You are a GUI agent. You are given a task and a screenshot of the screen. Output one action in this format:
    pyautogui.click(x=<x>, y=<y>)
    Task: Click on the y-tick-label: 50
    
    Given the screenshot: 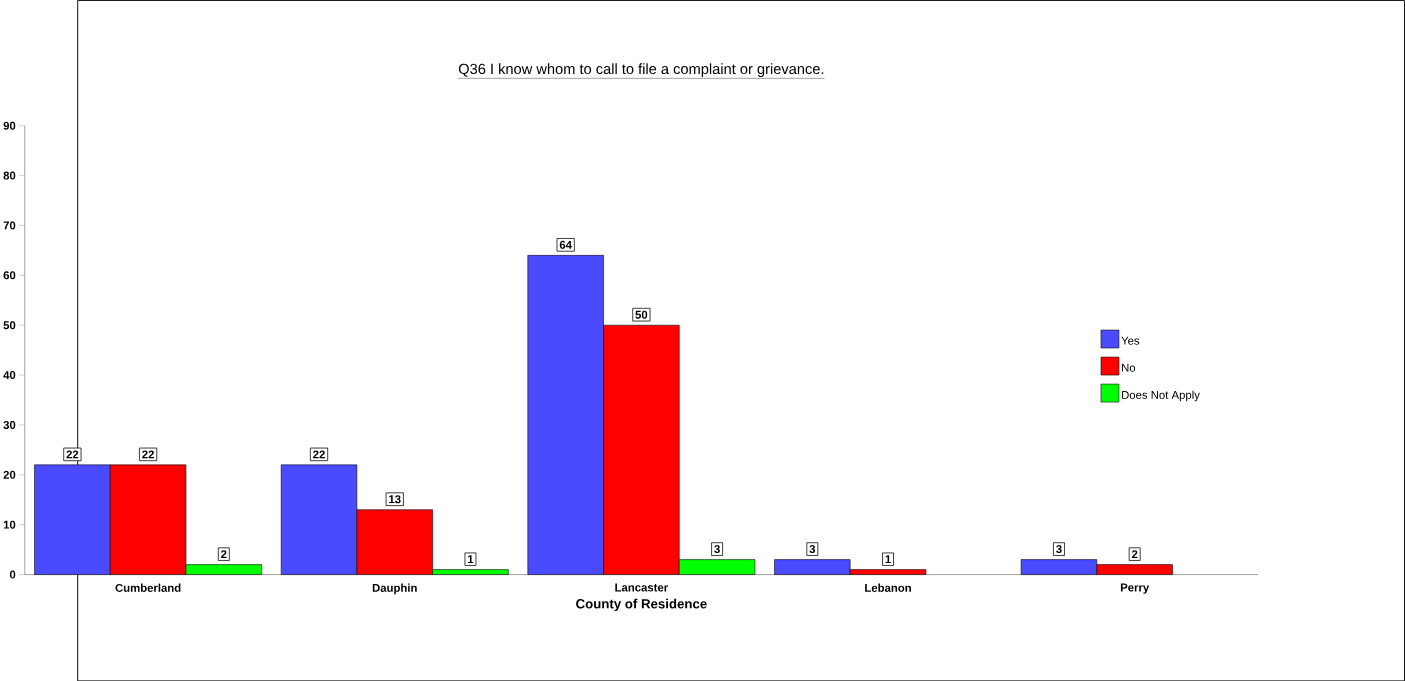 What is the action you would take?
    pyautogui.click(x=9, y=325)
    